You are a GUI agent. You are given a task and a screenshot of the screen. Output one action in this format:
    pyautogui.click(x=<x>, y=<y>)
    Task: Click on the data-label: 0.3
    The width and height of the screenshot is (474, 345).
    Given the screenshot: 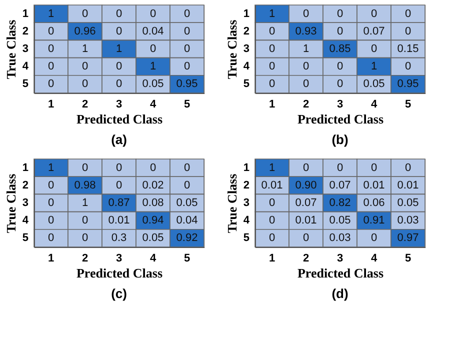 What is the action you would take?
    pyautogui.click(x=119, y=238)
    